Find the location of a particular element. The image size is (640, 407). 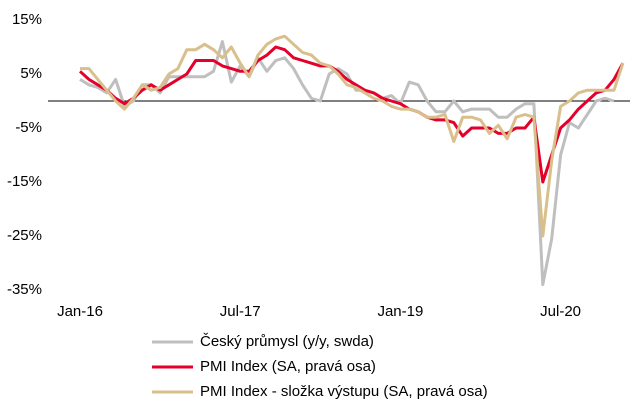

x-tick-label: Jul-20 is located at coordinates (560, 311).